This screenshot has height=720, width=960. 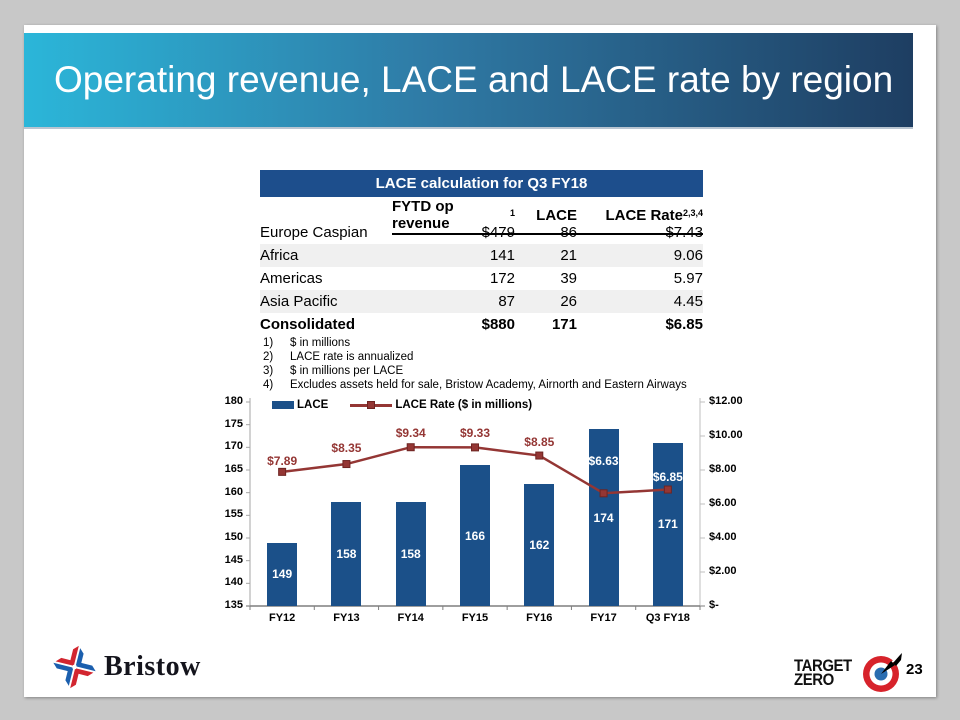 I want to click on bristow-wordmark: Bristow, so click(x=152, y=666).